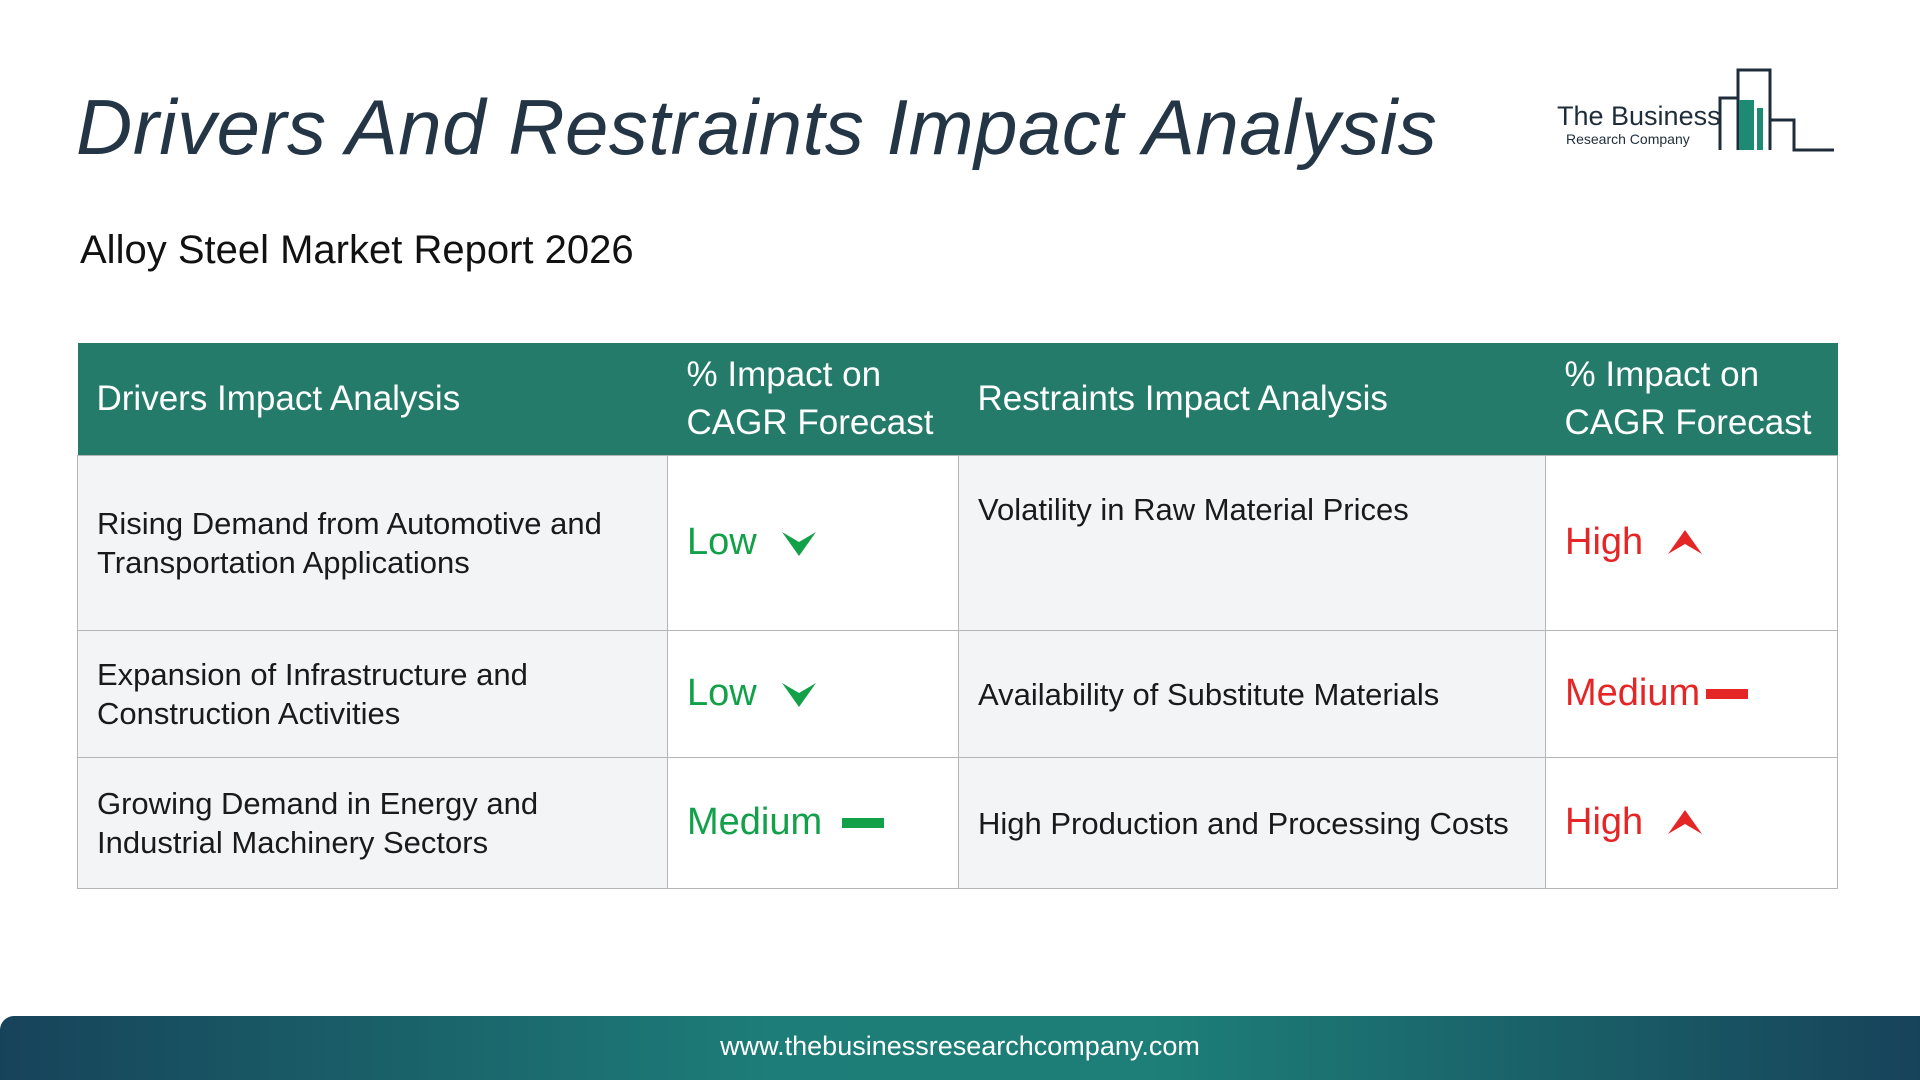 The width and height of the screenshot is (1920, 1080). I want to click on restraint-cell: Volatility in Raw Material Prices, so click(1252, 543).